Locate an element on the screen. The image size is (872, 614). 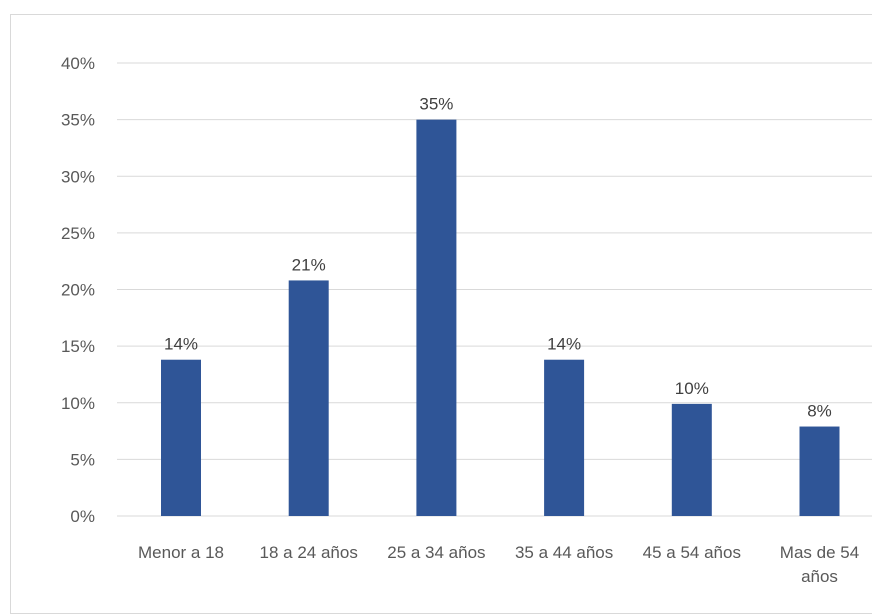
x-category-label: años is located at coordinates (819, 576).